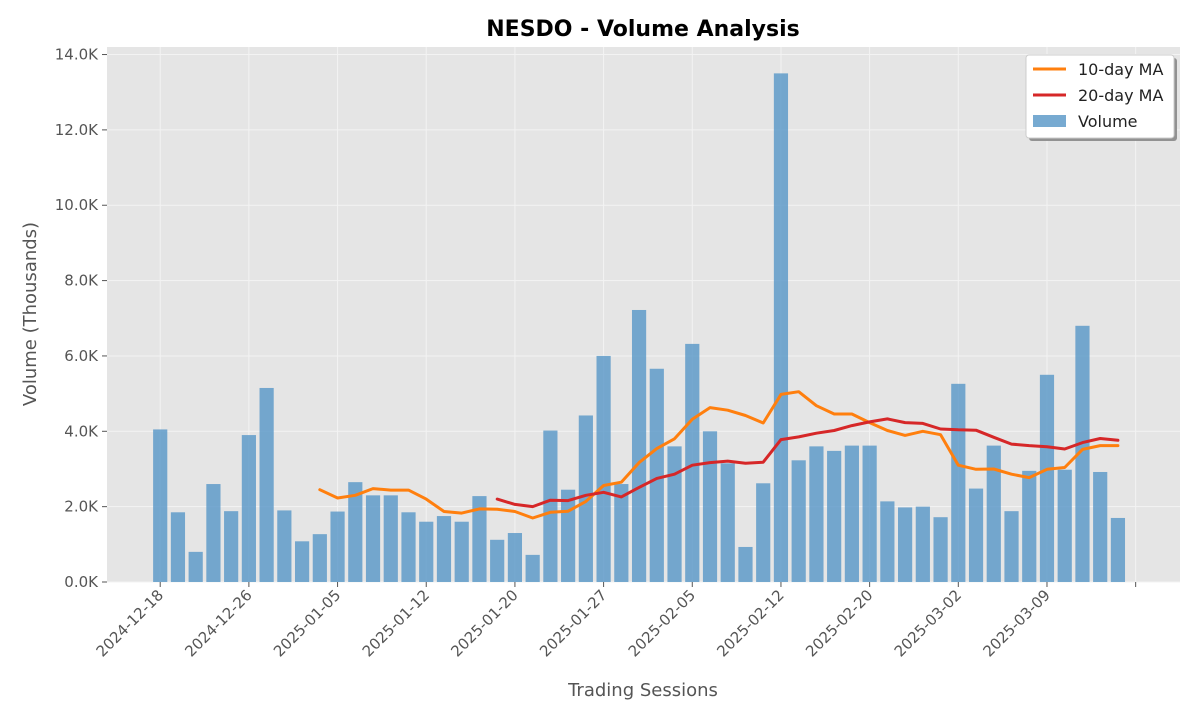 The height and width of the screenshot is (720, 1200). I want to click on legend-label: Volume, so click(1108, 121).